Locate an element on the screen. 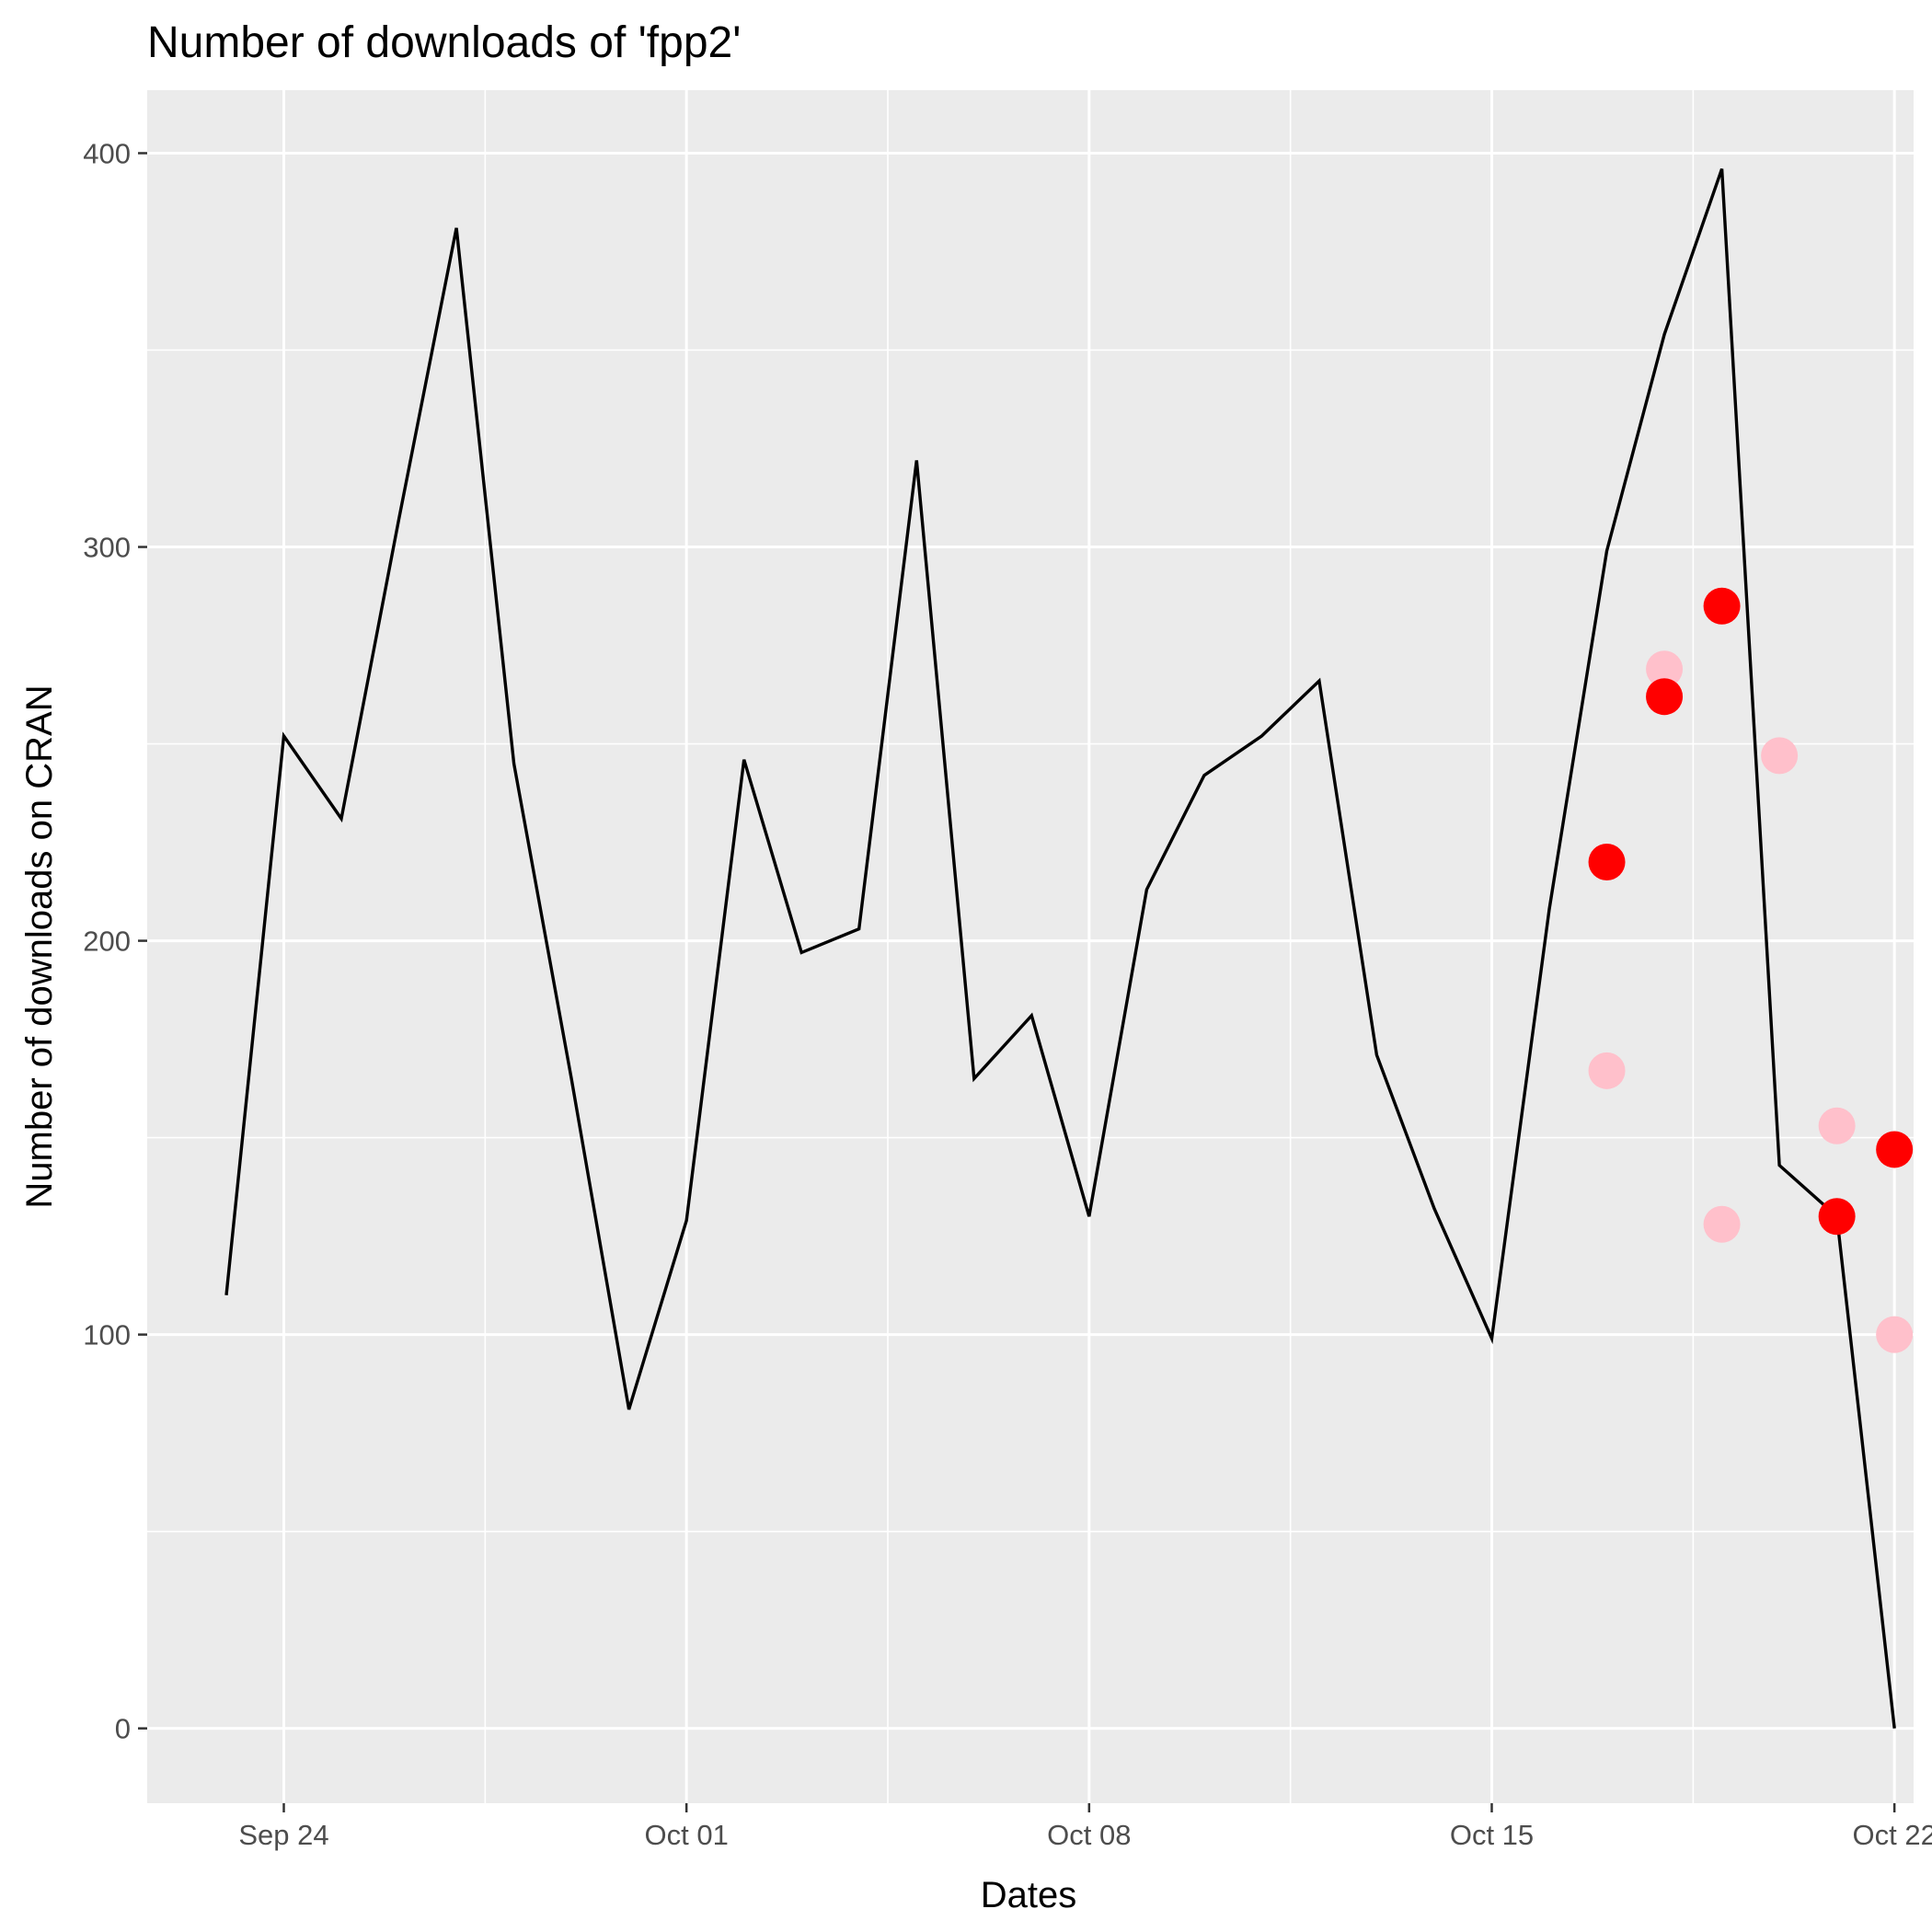  point-series is located at coordinates (1751, 970).